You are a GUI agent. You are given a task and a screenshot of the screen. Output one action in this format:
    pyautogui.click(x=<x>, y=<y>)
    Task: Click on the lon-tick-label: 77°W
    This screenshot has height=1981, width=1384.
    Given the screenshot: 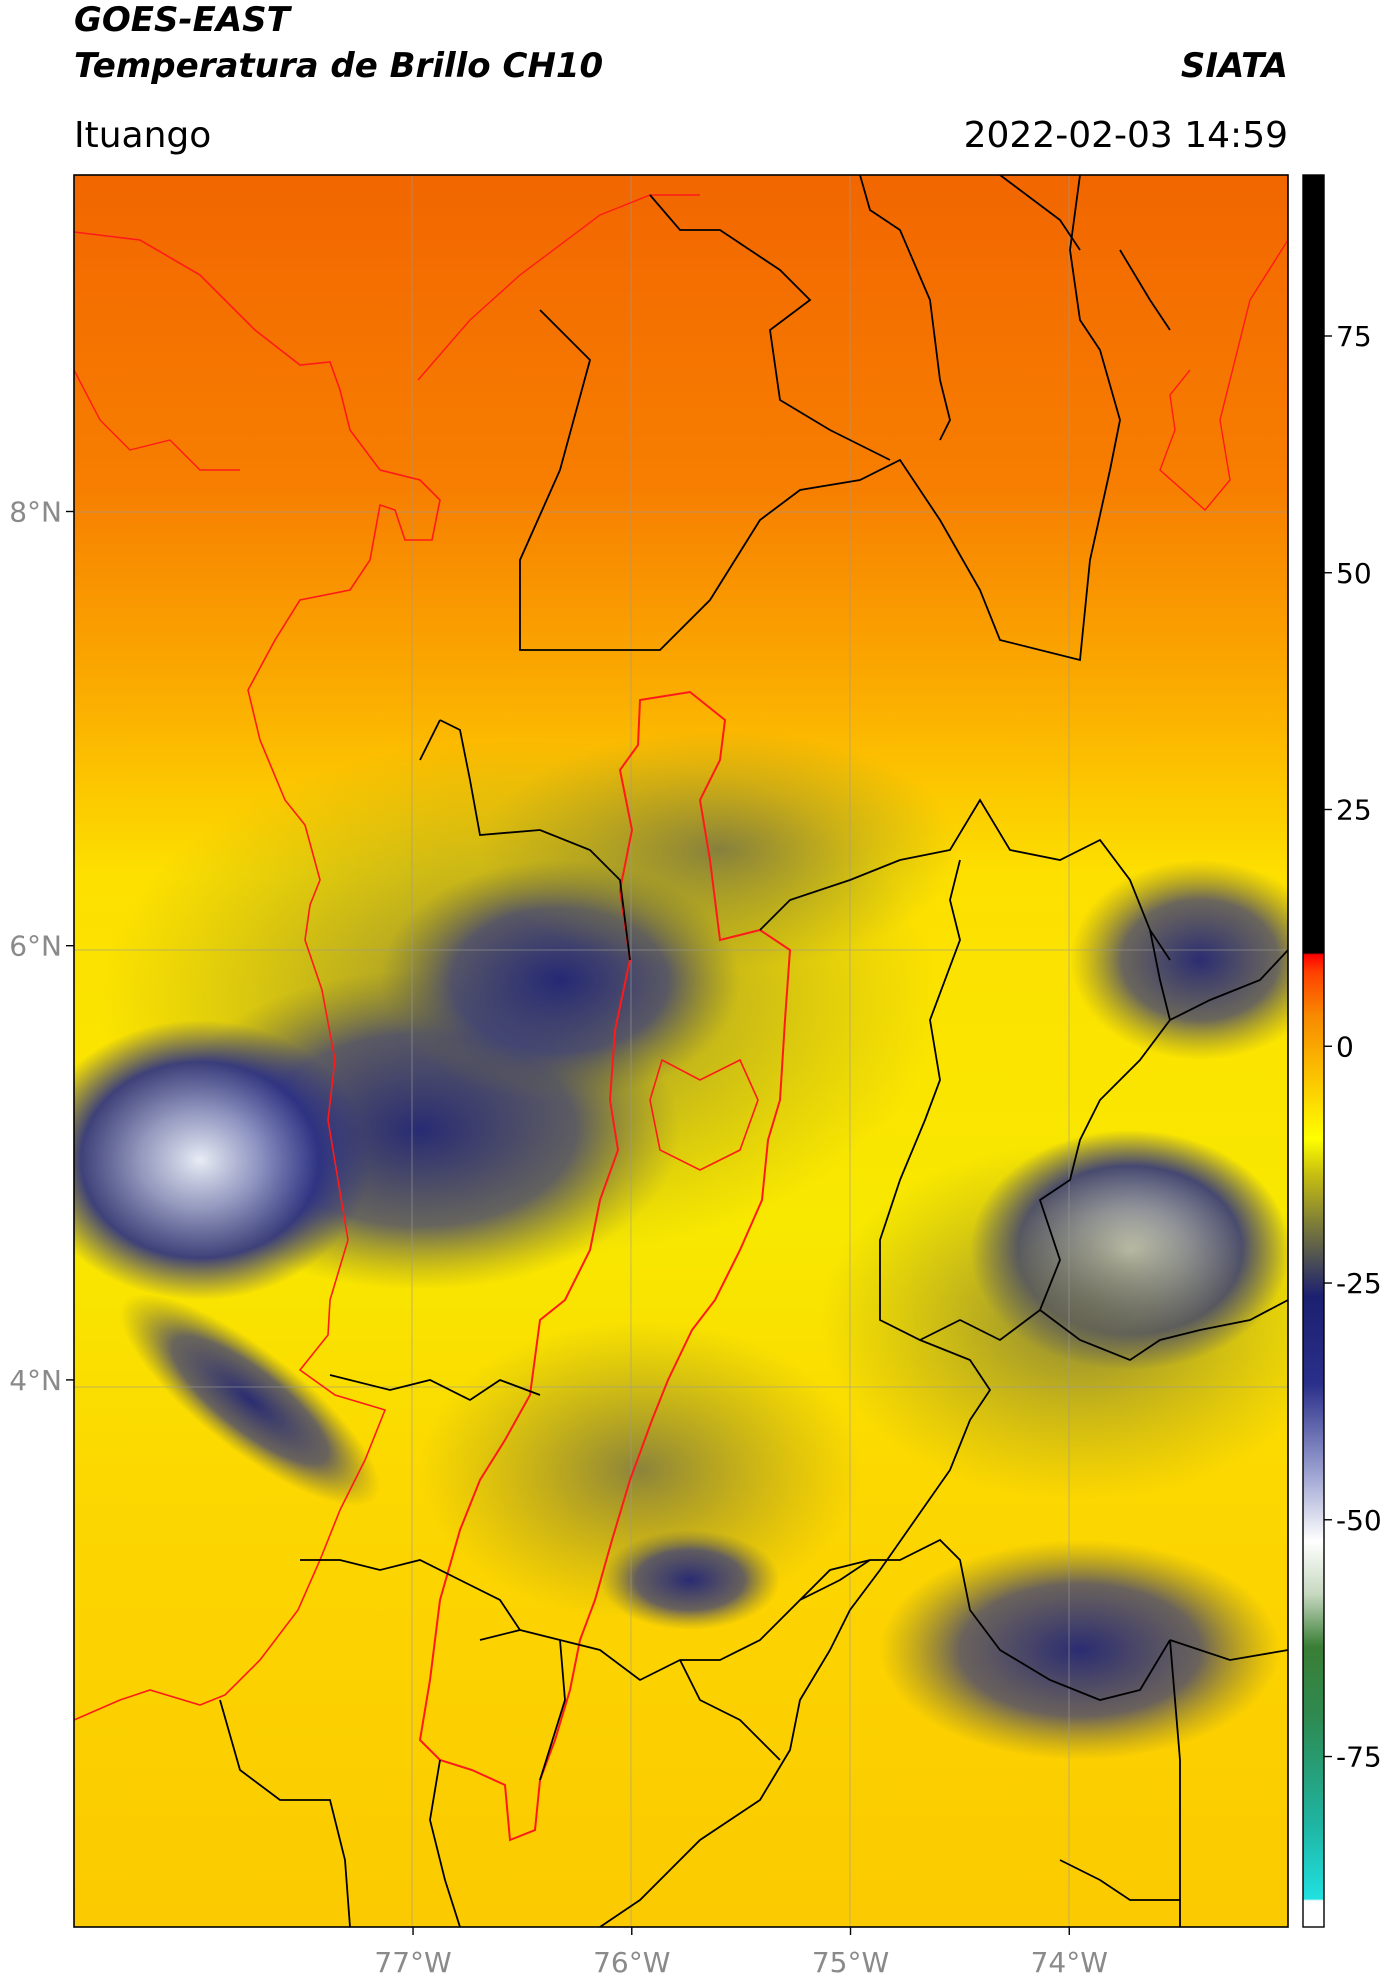 What is the action you would take?
    pyautogui.click(x=412, y=1962)
    